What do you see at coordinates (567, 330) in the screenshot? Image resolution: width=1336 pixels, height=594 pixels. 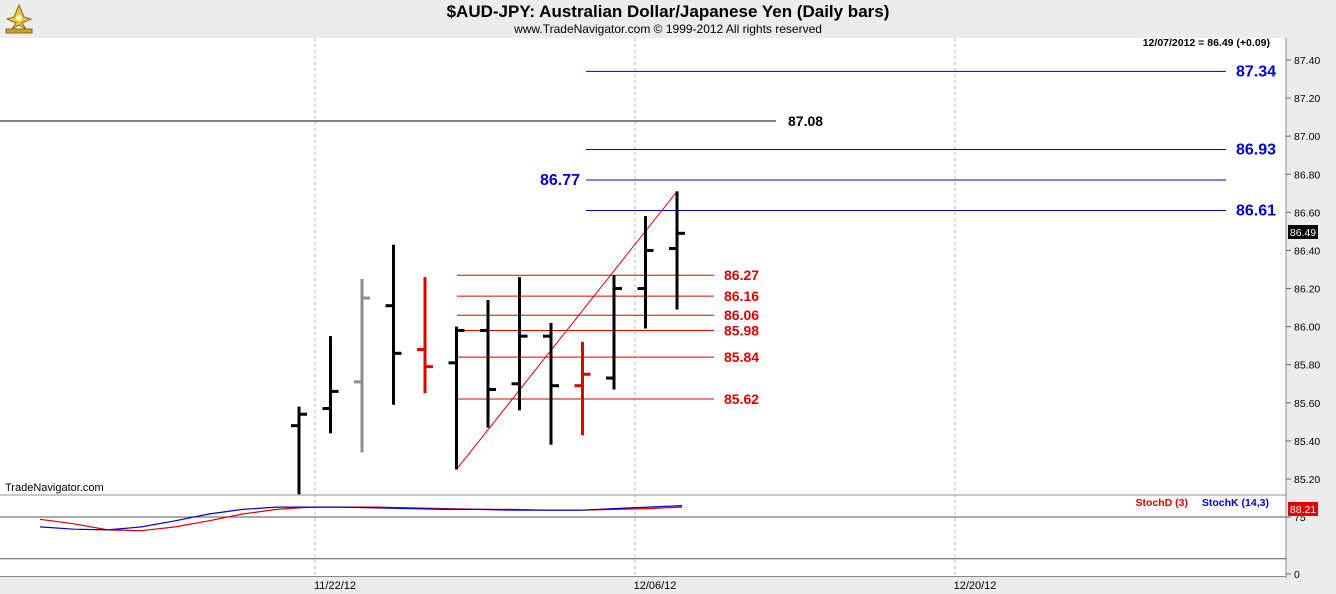 I see `trend-line` at bounding box center [567, 330].